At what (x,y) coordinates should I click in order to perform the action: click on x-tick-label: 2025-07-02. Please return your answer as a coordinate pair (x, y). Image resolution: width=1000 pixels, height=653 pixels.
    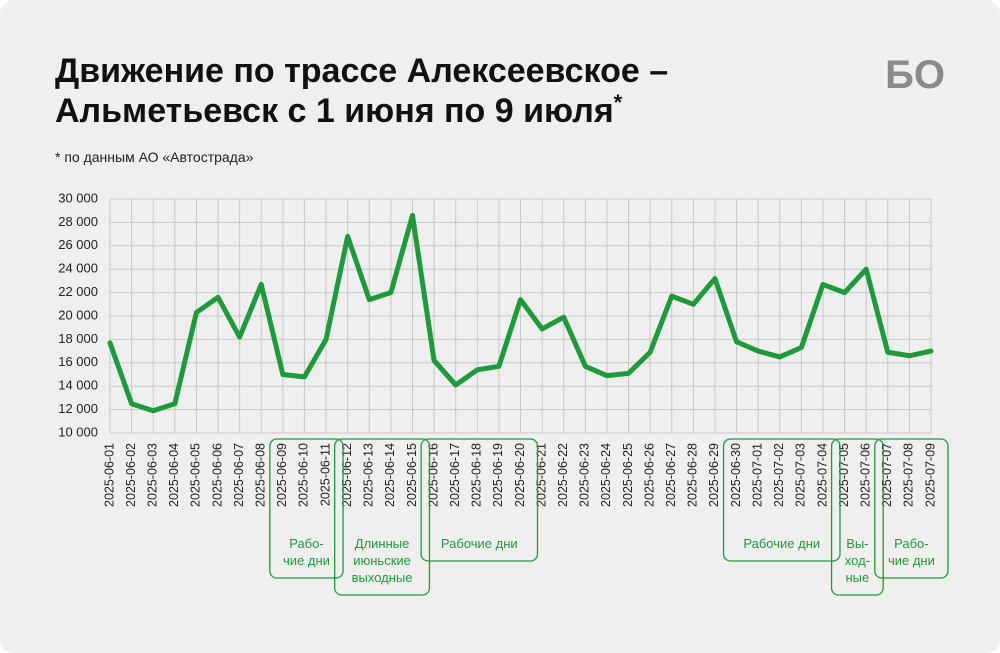
    Looking at the image, I should click on (779, 475).